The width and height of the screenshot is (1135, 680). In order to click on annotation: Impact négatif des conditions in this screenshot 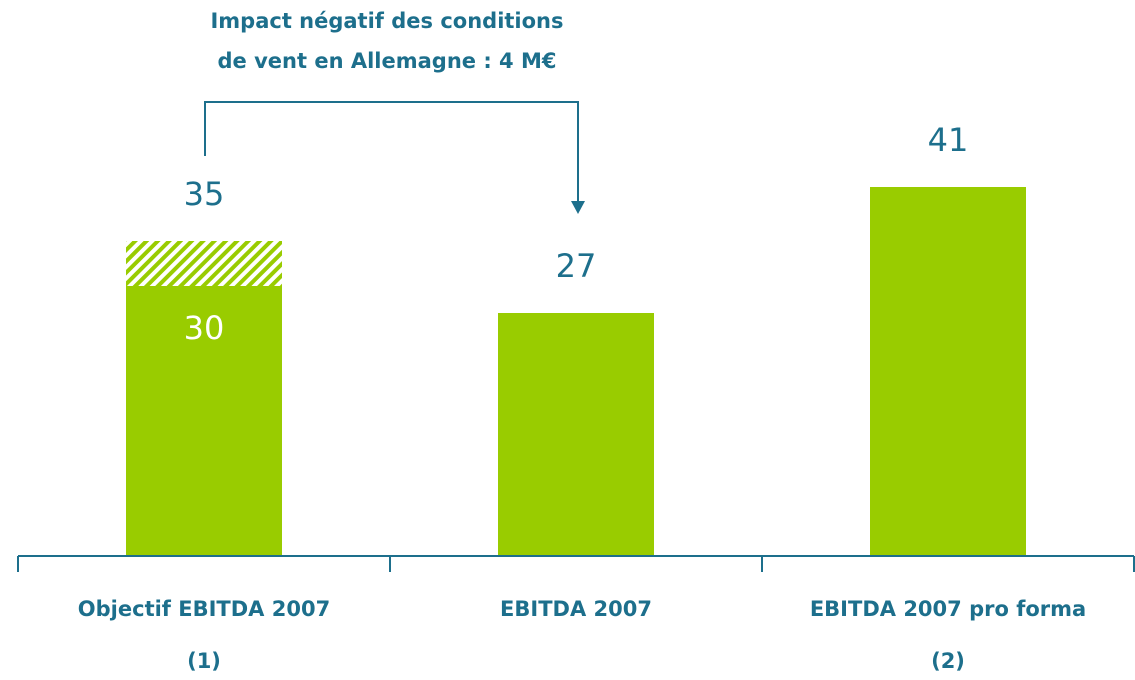, I will do `click(386, 21)`.